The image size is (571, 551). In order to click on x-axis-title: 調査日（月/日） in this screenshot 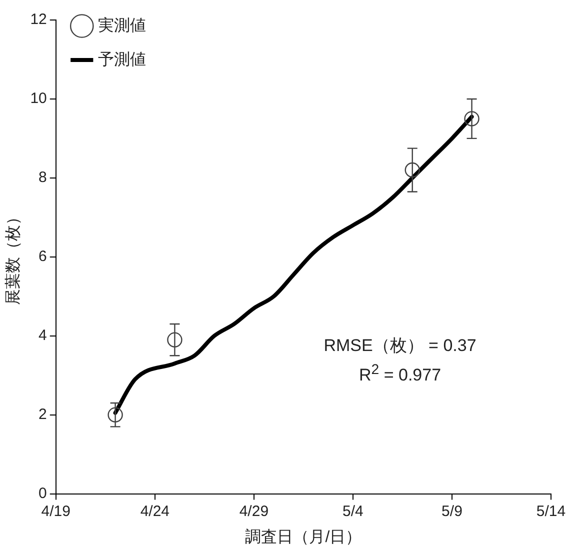, I will do `click(303, 537)`.